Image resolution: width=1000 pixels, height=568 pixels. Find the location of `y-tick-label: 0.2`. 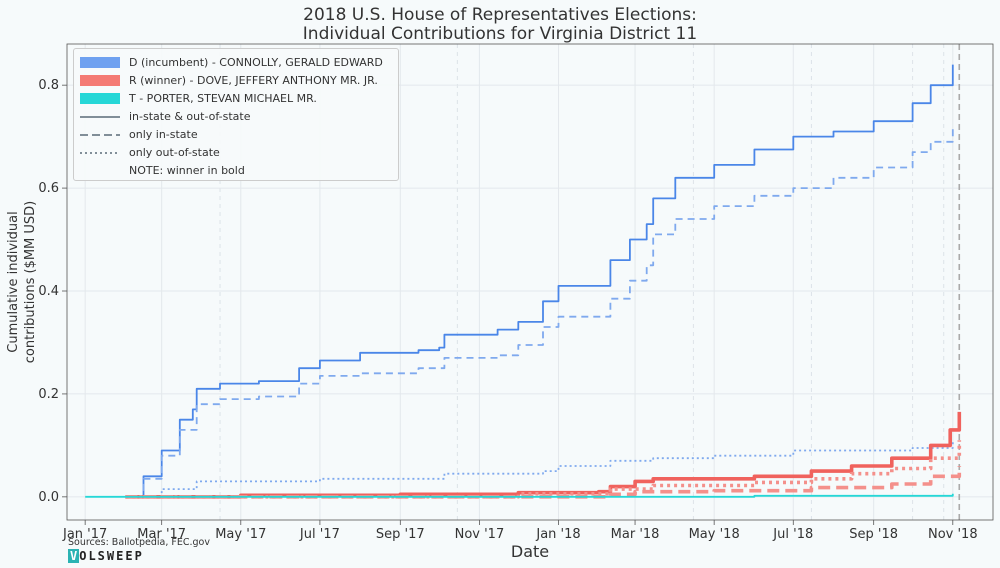

y-tick-label: 0.2 is located at coordinates (48, 394).